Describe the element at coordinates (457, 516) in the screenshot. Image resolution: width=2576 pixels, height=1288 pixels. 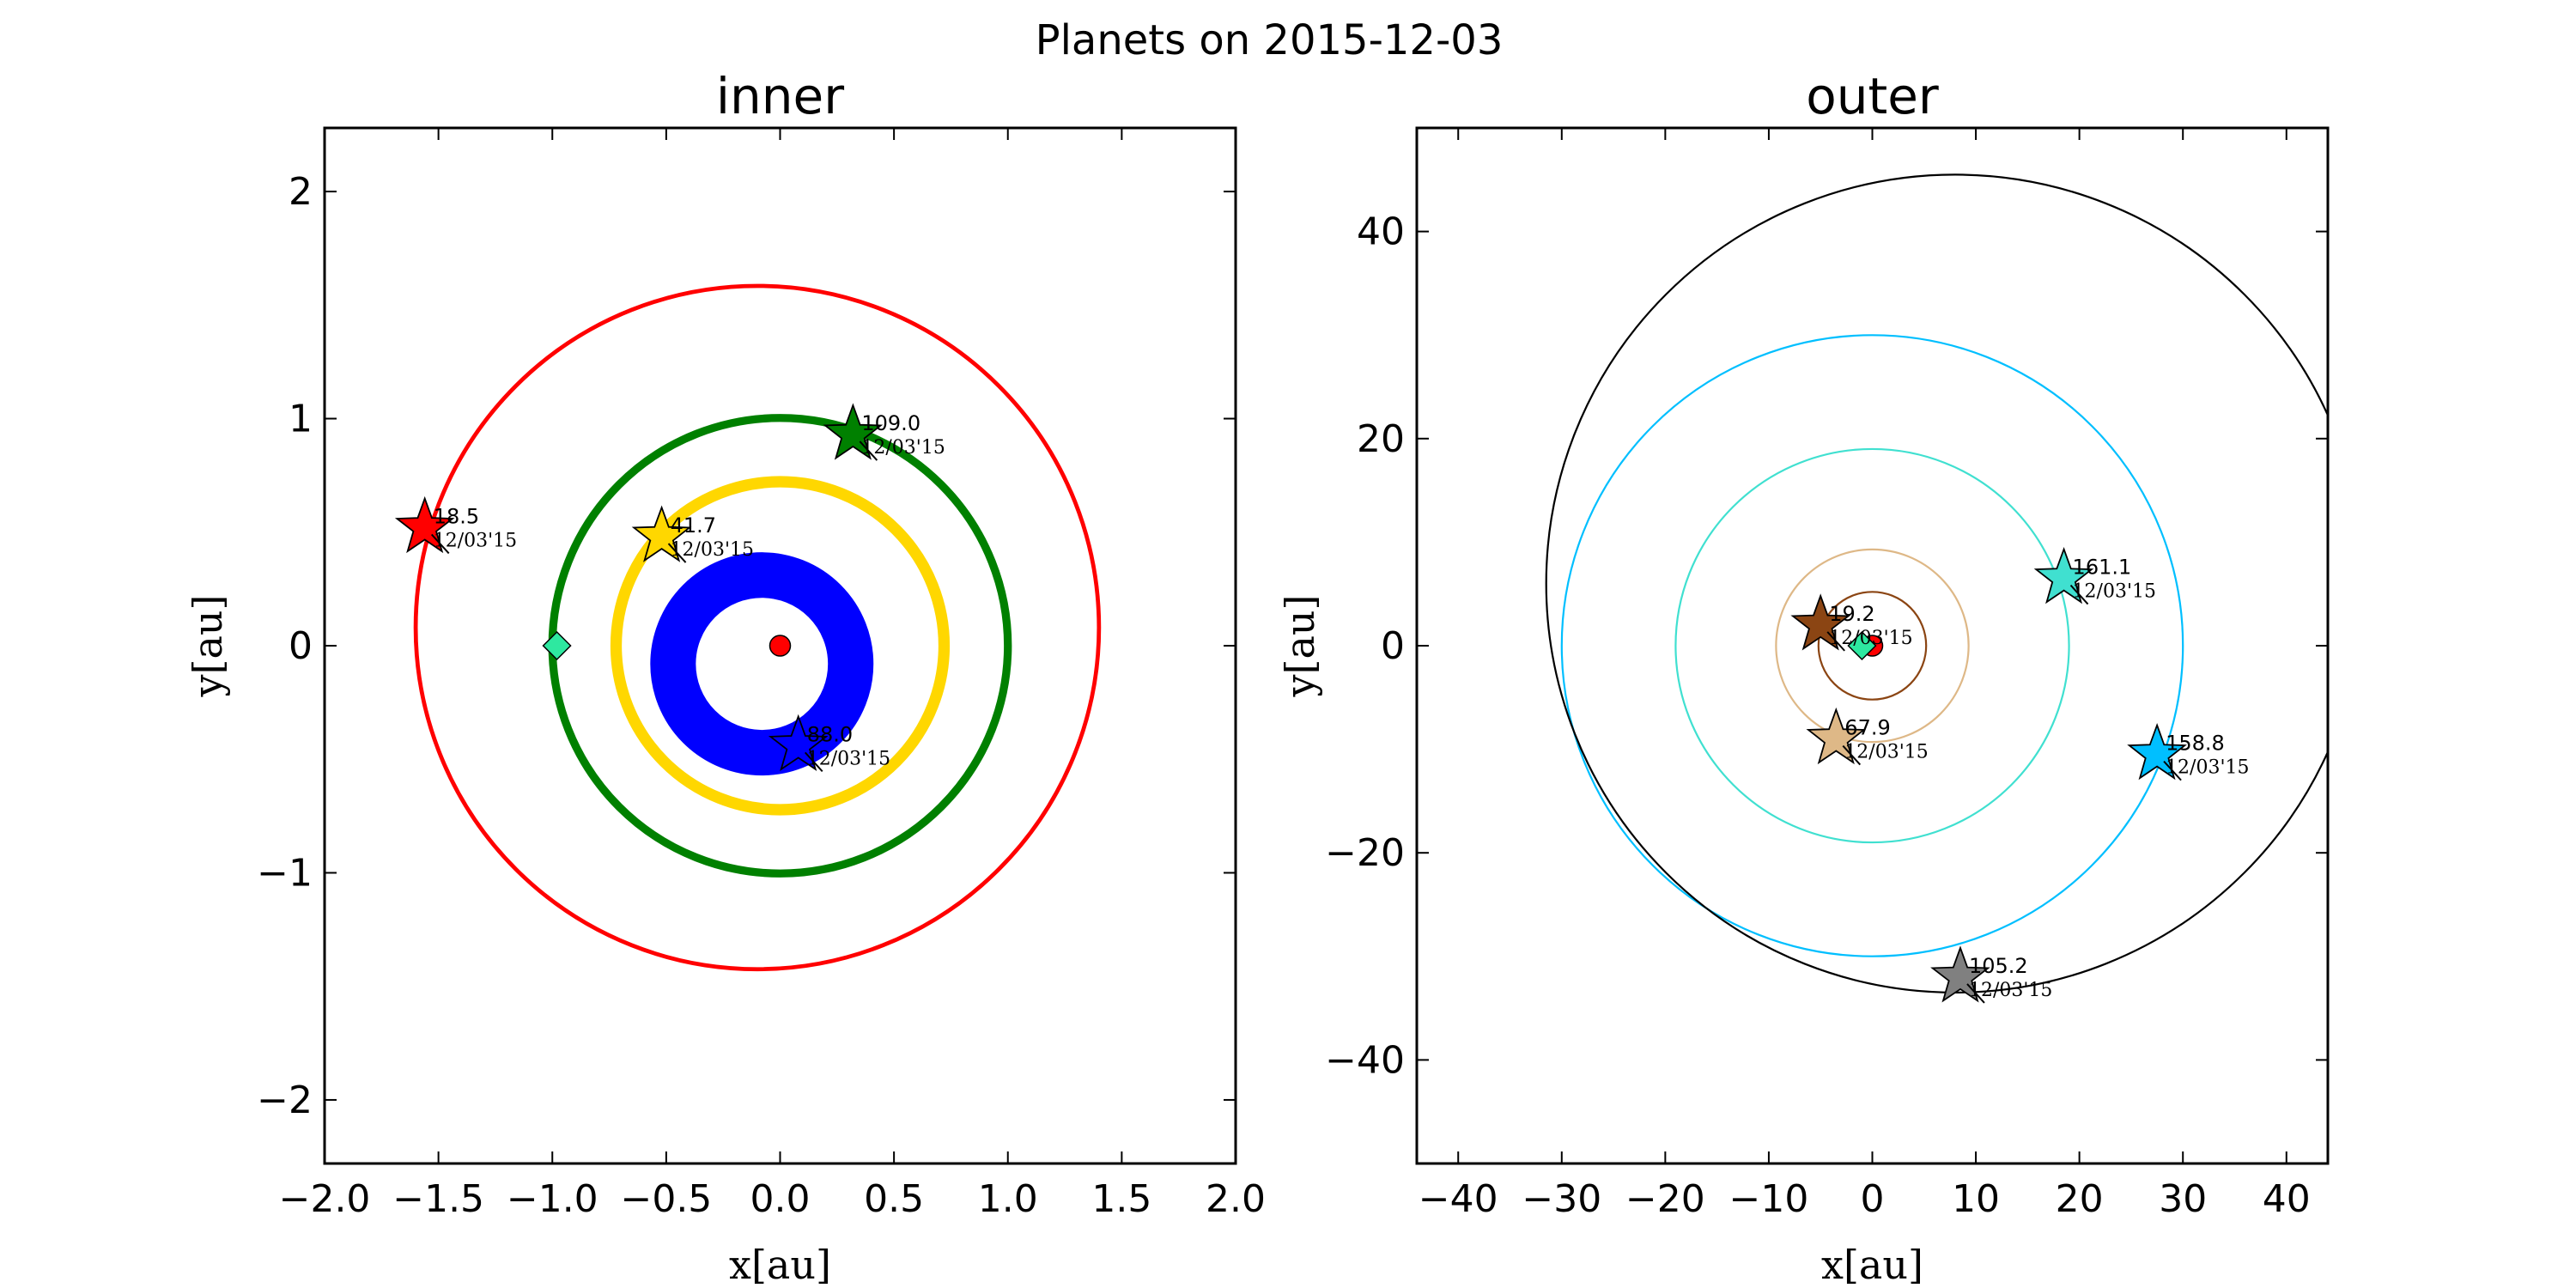
I see `planet-label: 18.5` at that location.